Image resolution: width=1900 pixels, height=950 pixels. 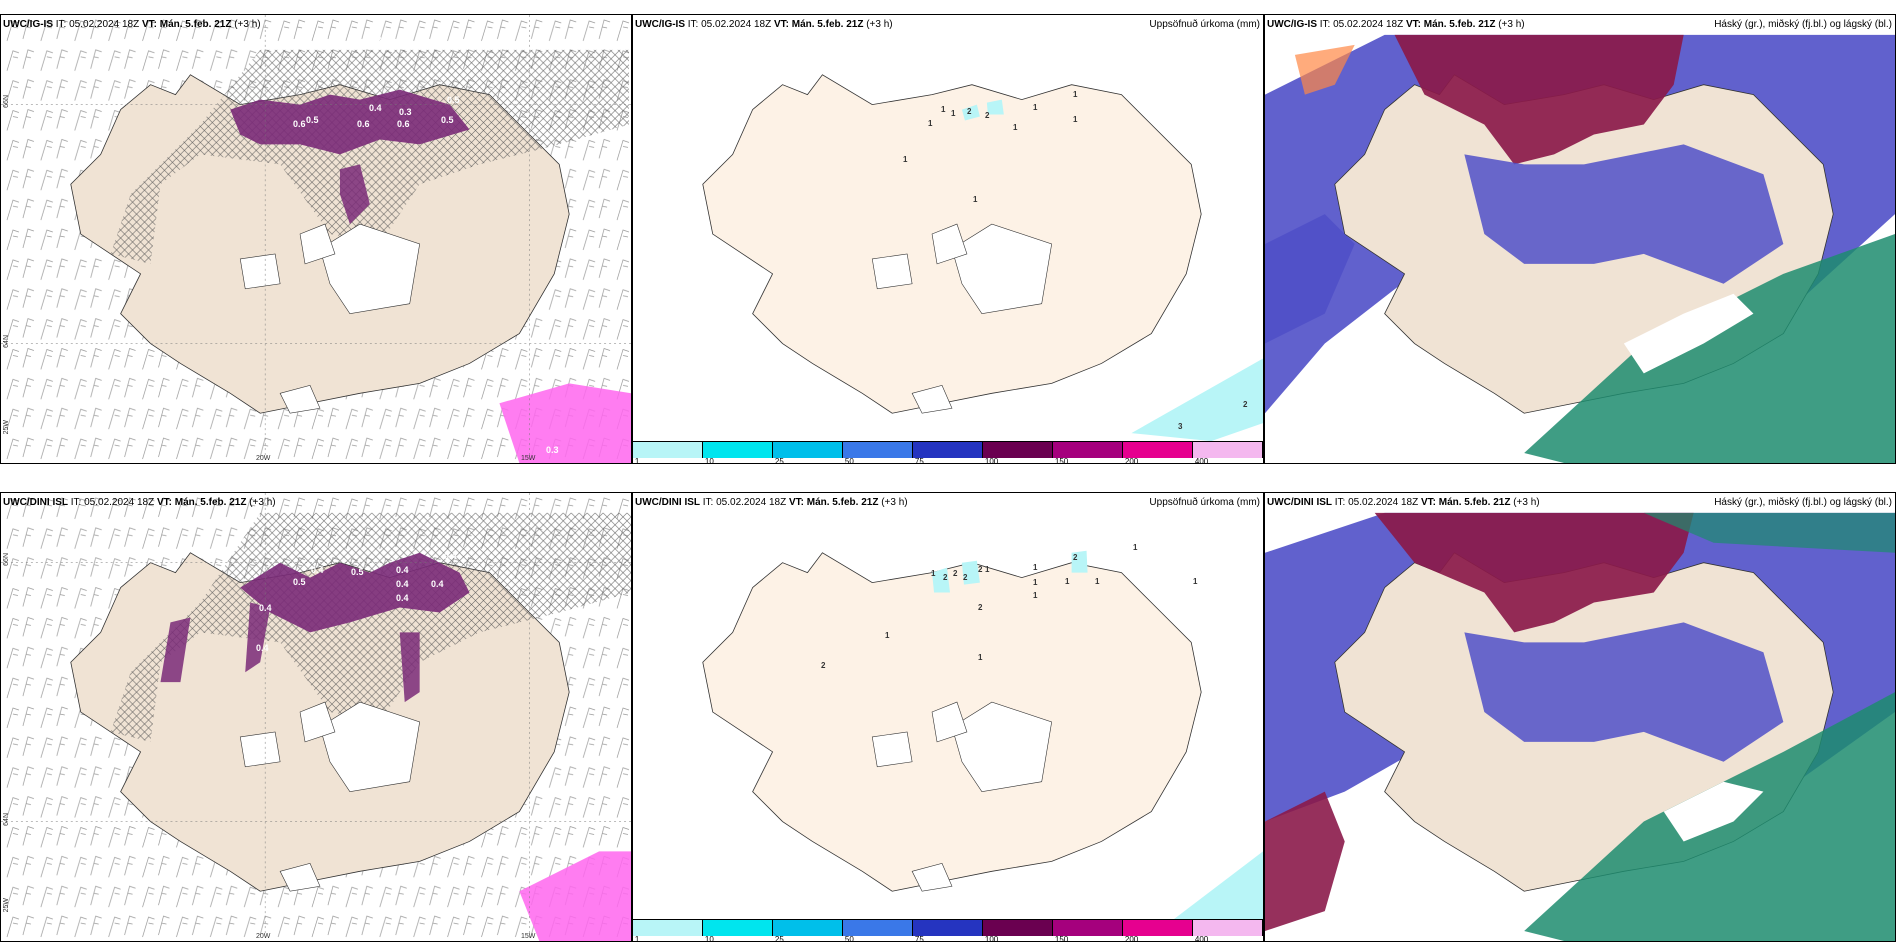 I want to click on precip-map-bottom, so click(x=982, y=736).